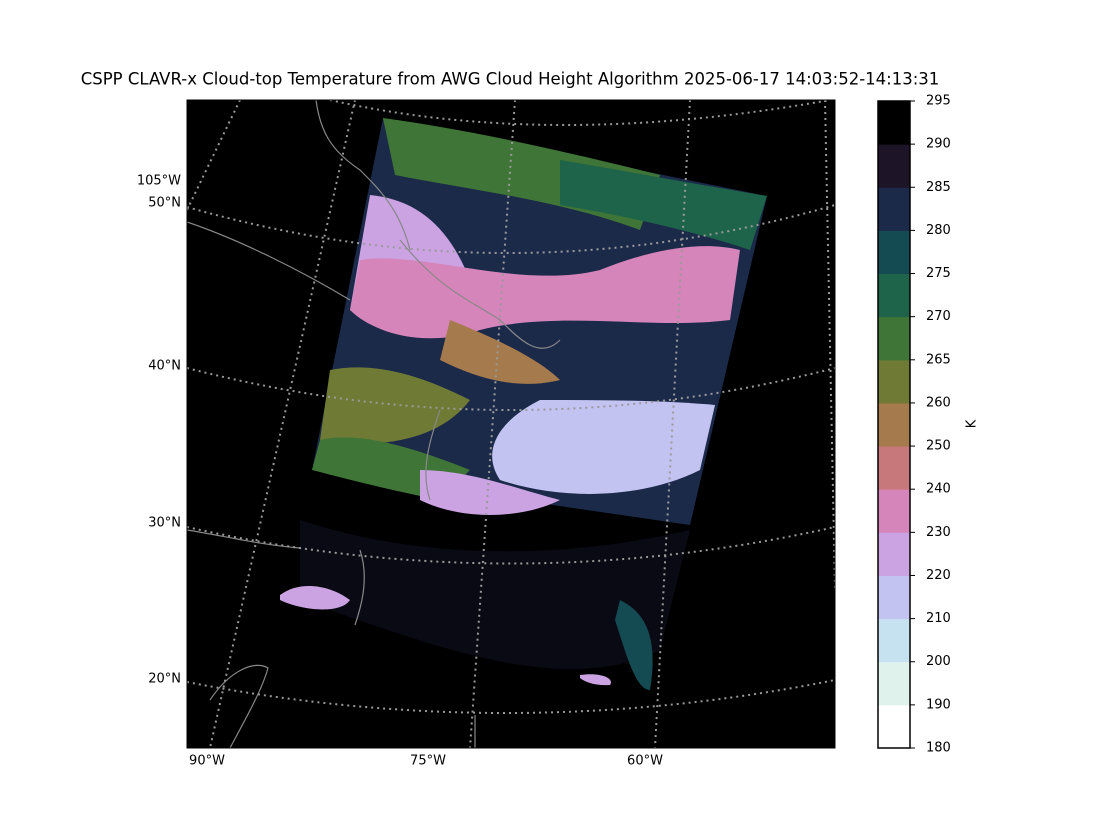 The width and height of the screenshot is (1120, 840). Describe the element at coordinates (938, 532) in the screenshot. I see `colorbar-tick-label: 230` at that location.